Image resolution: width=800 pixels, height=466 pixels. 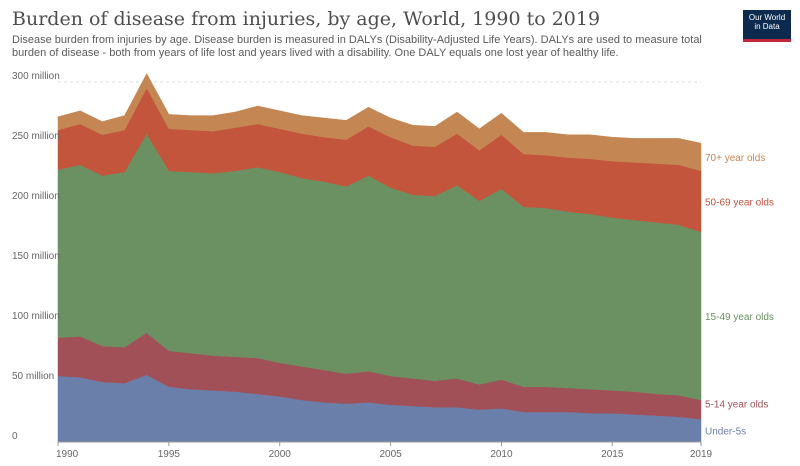 I want to click on series-label-0: Under-5s, so click(x=725, y=432).